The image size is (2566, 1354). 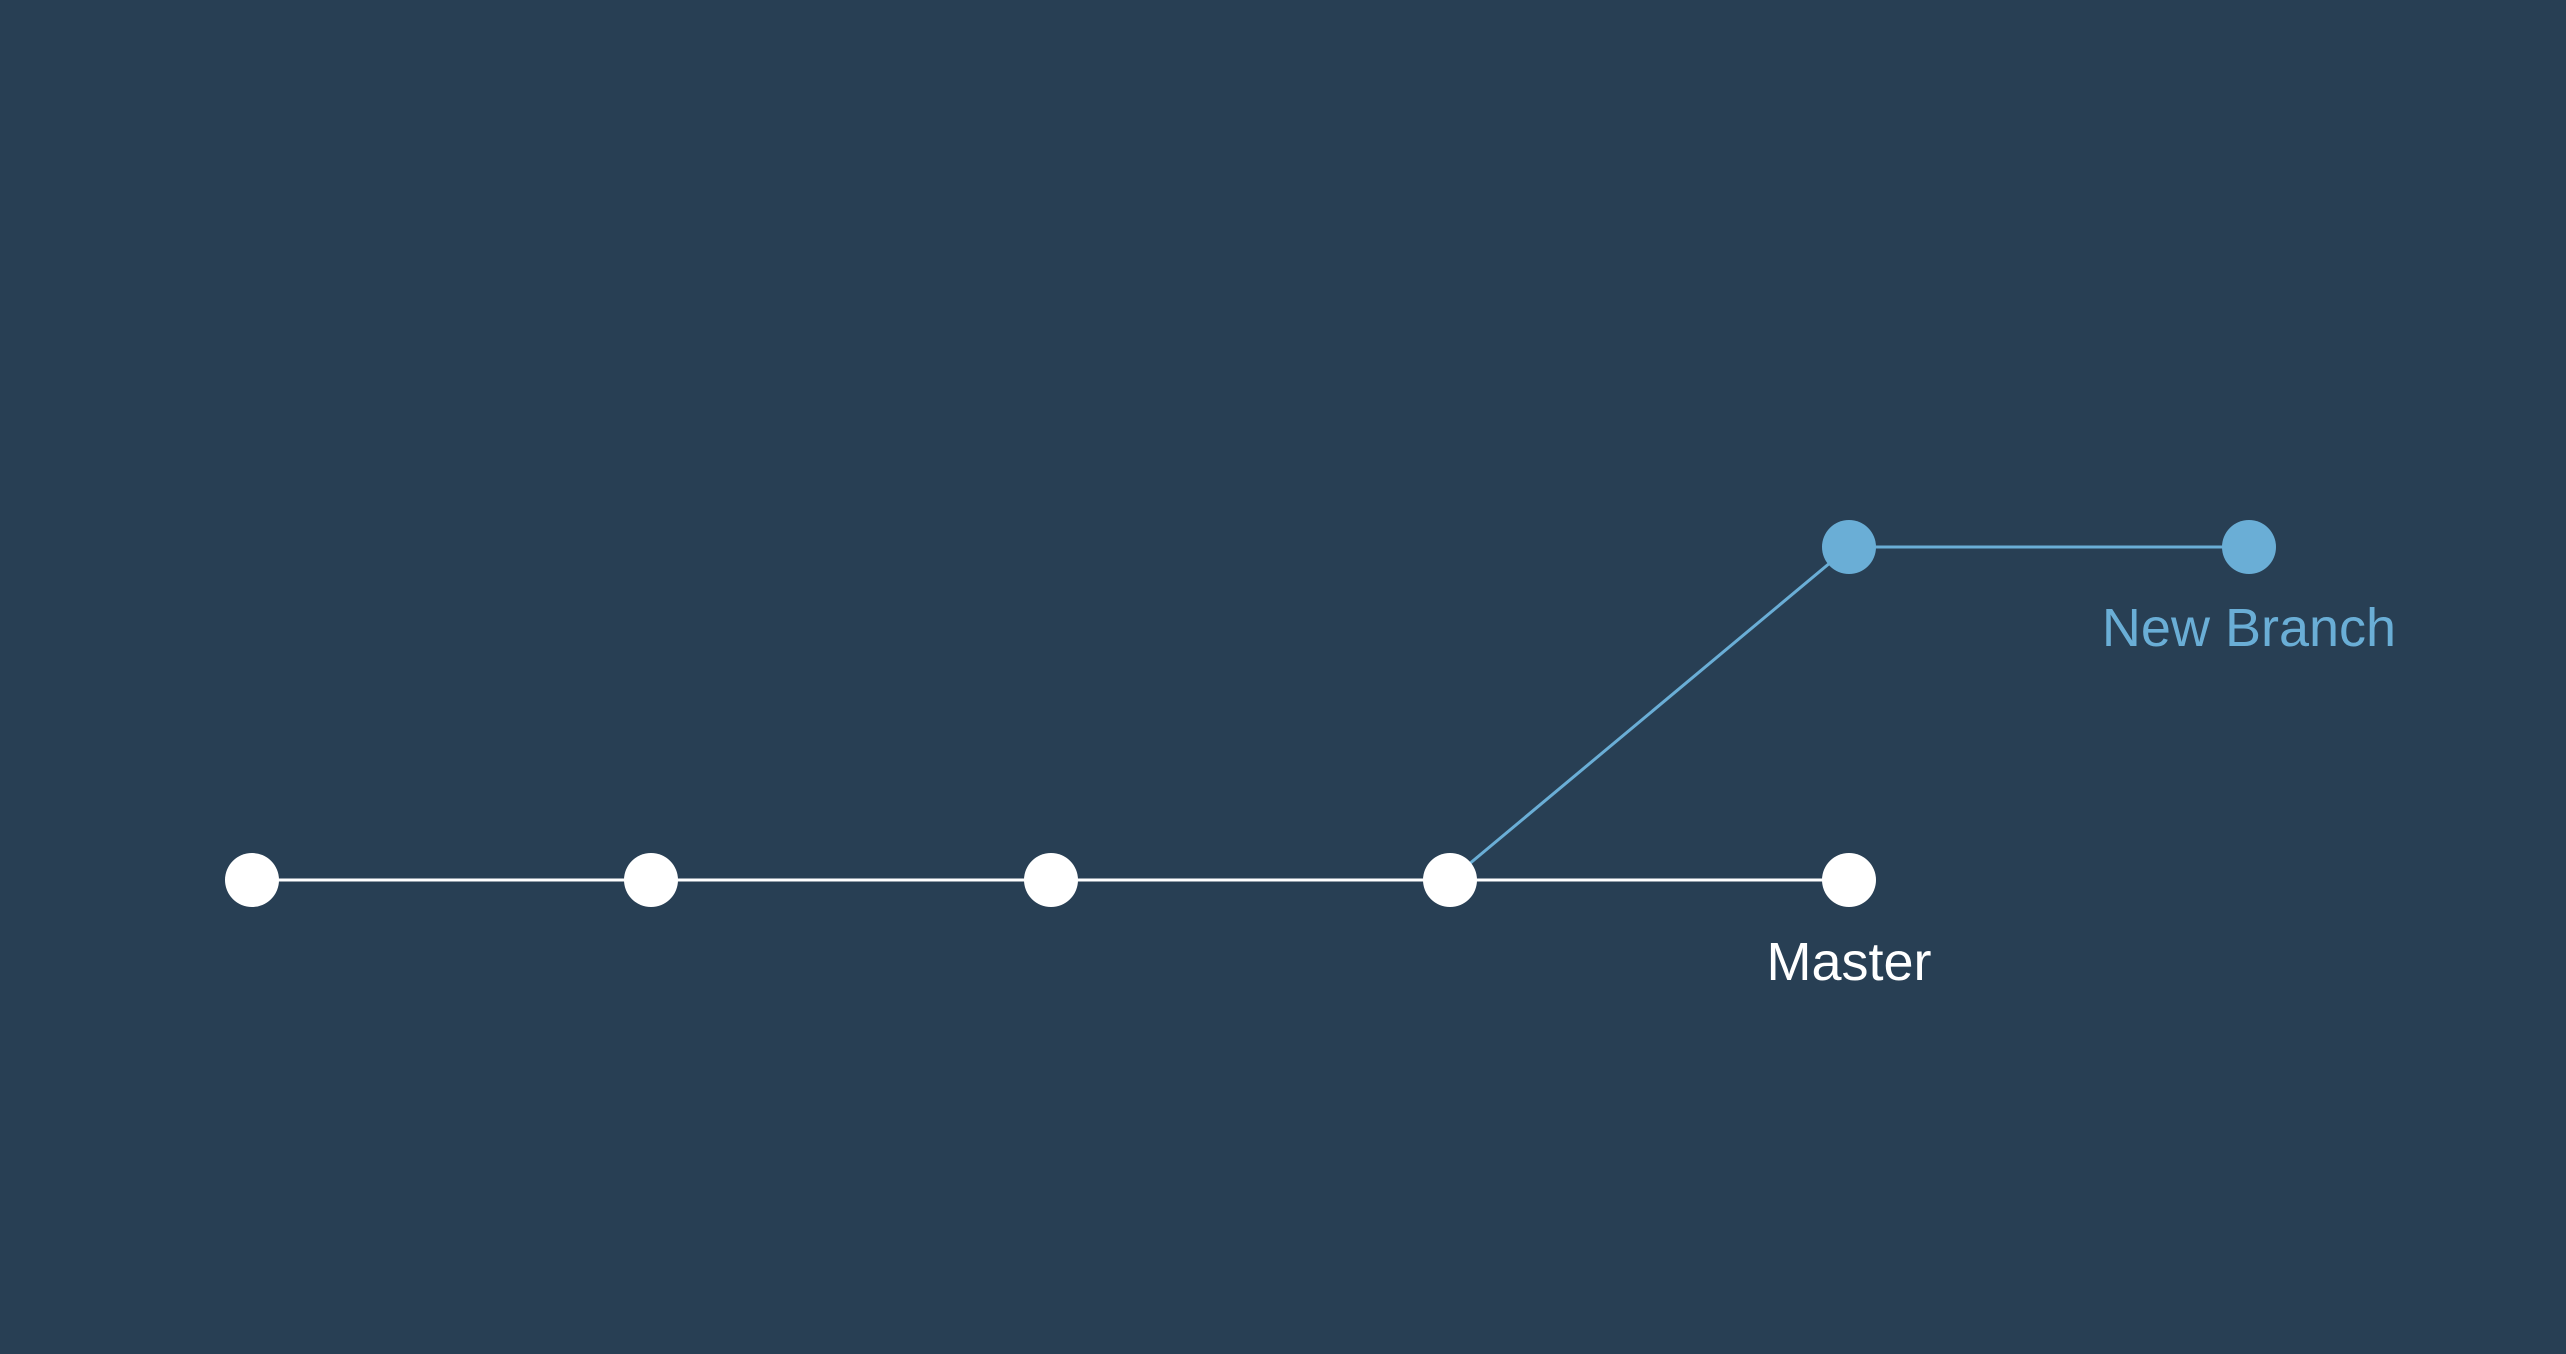 What do you see at coordinates (2249, 628) in the screenshot?
I see `new-branch-label: New Branch` at bounding box center [2249, 628].